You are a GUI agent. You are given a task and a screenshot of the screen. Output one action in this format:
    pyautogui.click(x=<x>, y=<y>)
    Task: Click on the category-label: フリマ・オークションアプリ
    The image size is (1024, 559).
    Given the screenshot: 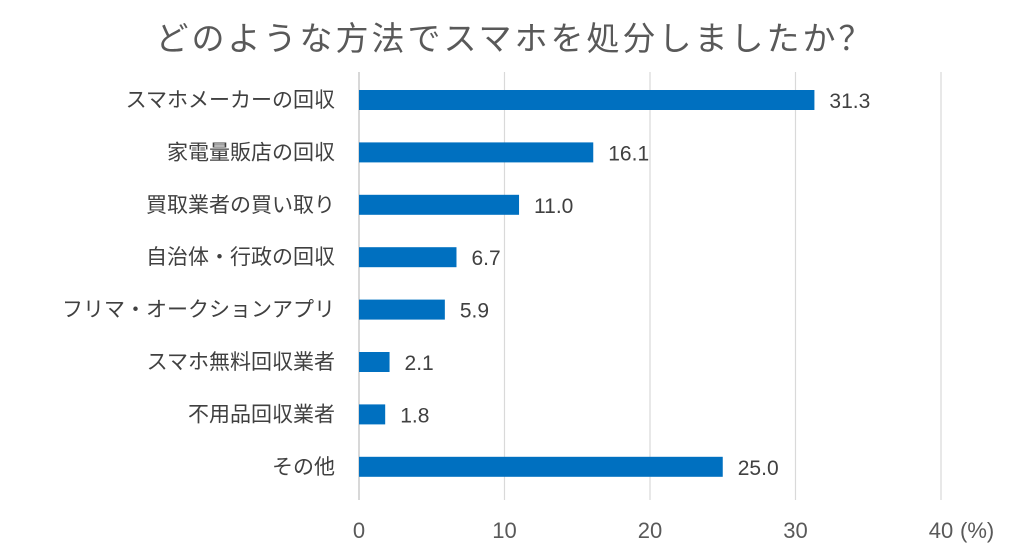 What is the action you would take?
    pyautogui.click(x=198, y=310)
    